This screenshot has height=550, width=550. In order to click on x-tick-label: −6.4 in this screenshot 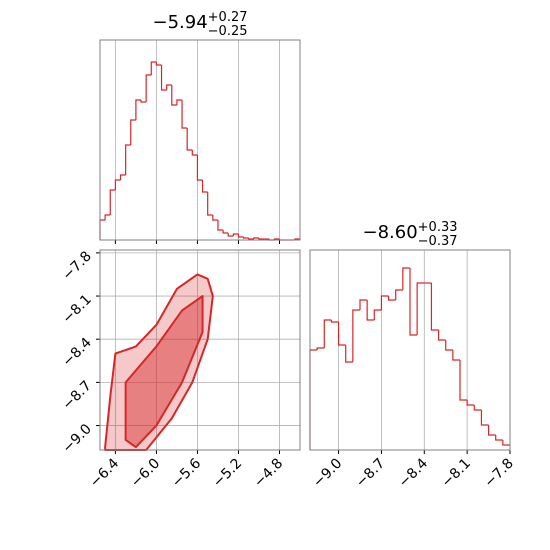, I will do `click(104, 472)`.